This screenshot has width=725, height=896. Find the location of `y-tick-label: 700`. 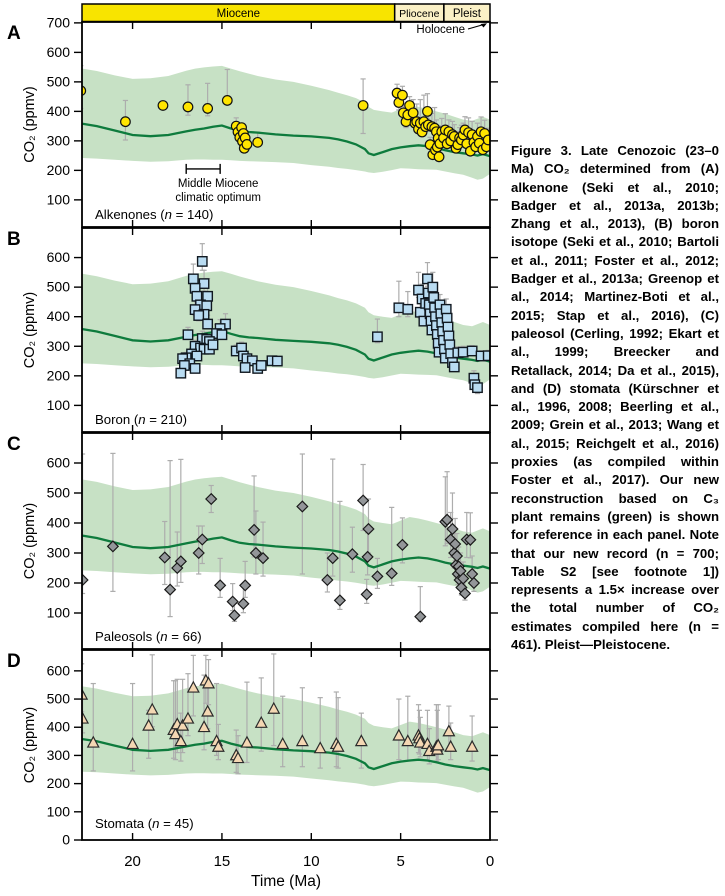

y-tick-label: 700 is located at coordinates (59, 22).